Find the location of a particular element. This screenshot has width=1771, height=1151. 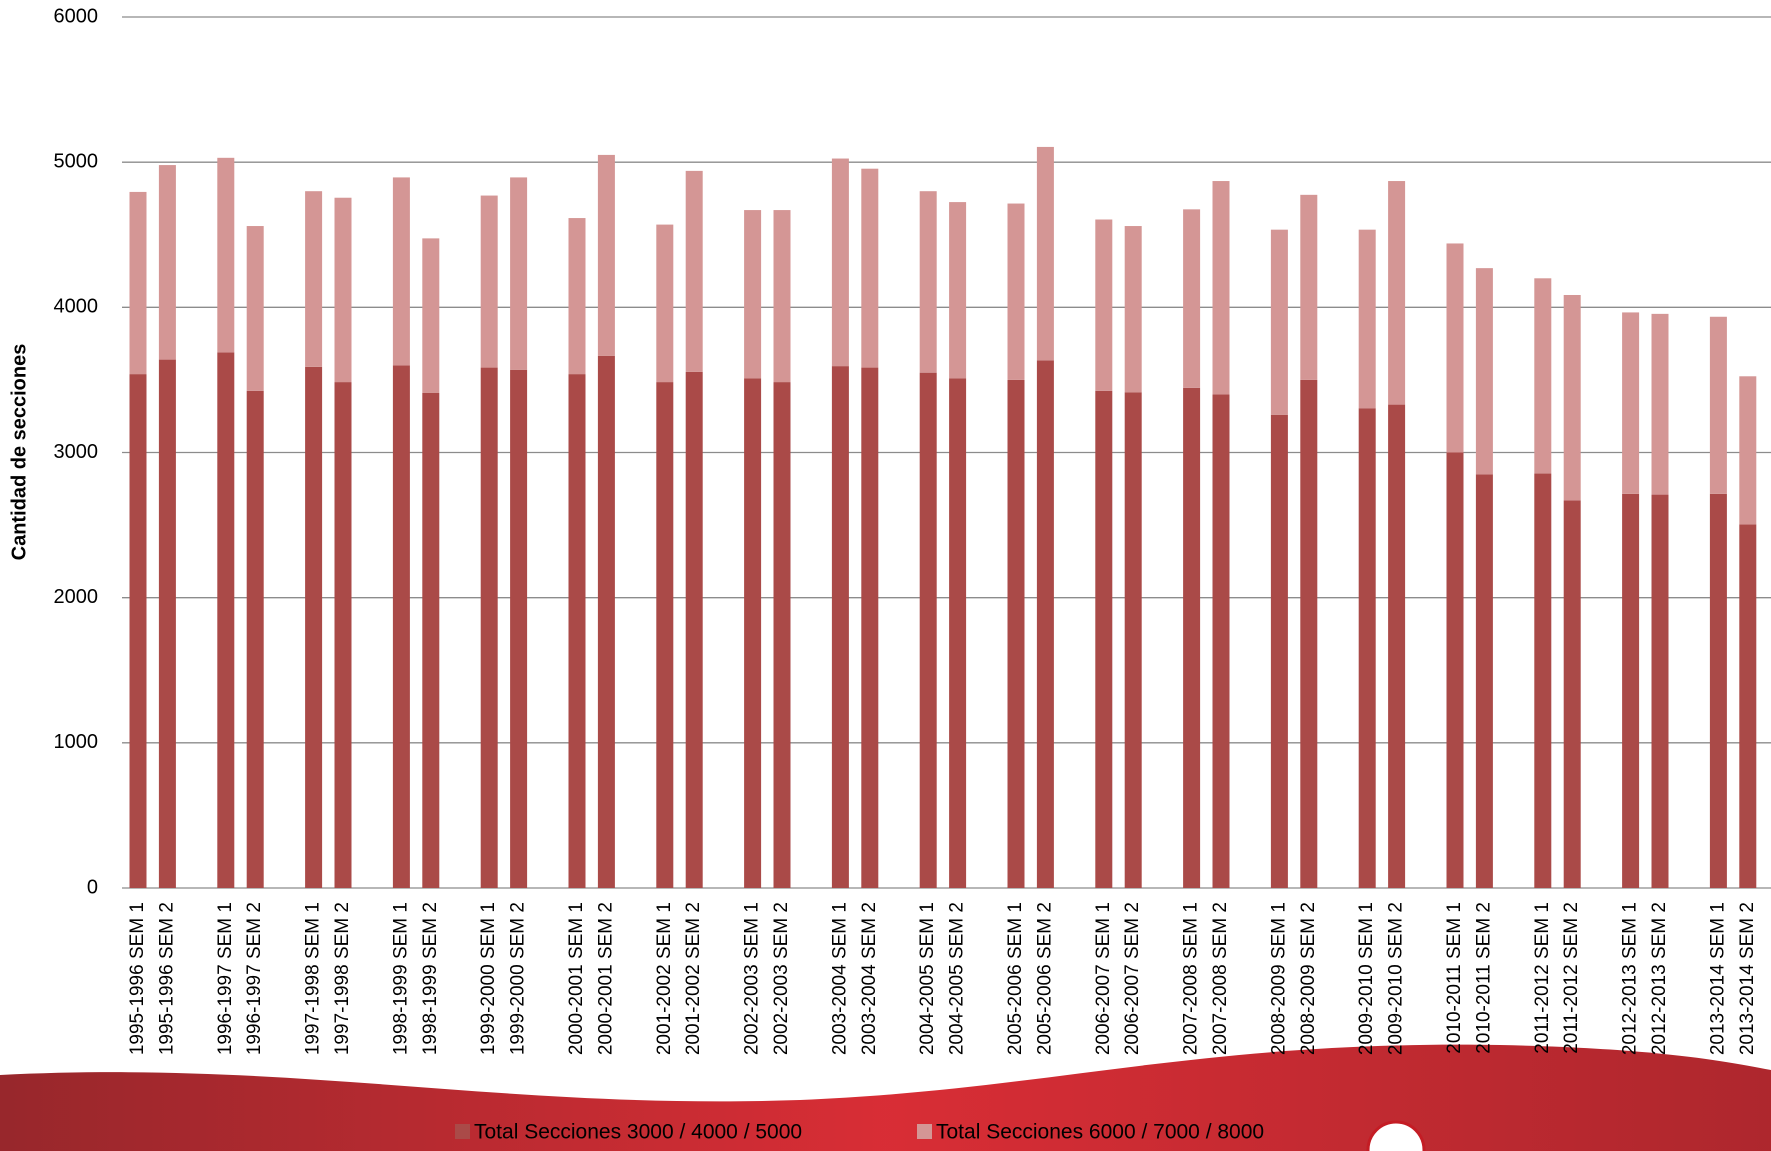

background-wave is located at coordinates (885, 1097).